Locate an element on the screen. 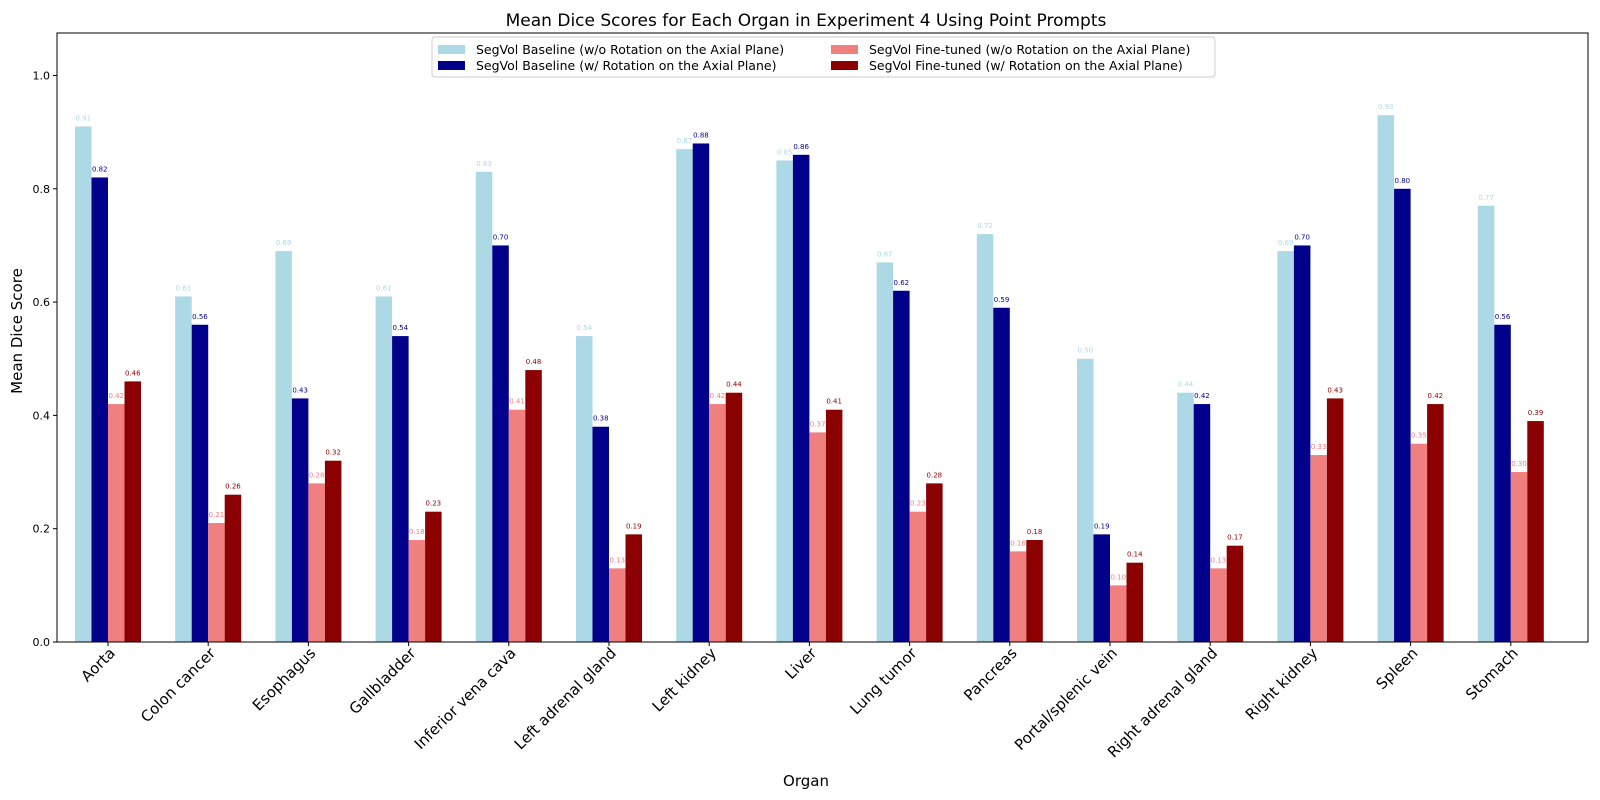 The width and height of the screenshot is (1600, 800). bar-value-label: 0.30 is located at coordinates (1519, 464).